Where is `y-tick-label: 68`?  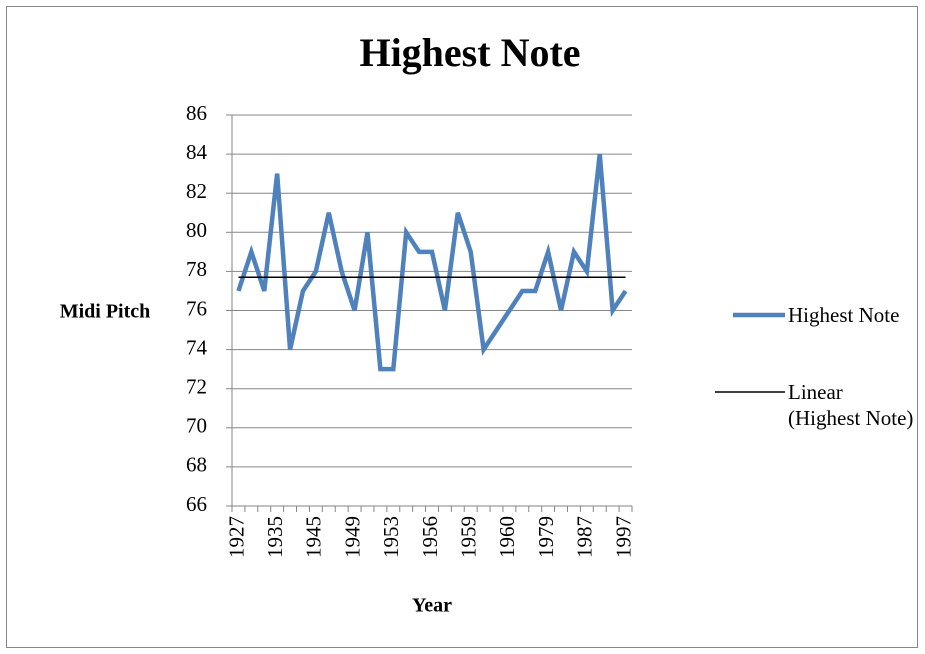 y-tick-label: 68 is located at coordinates (196, 465).